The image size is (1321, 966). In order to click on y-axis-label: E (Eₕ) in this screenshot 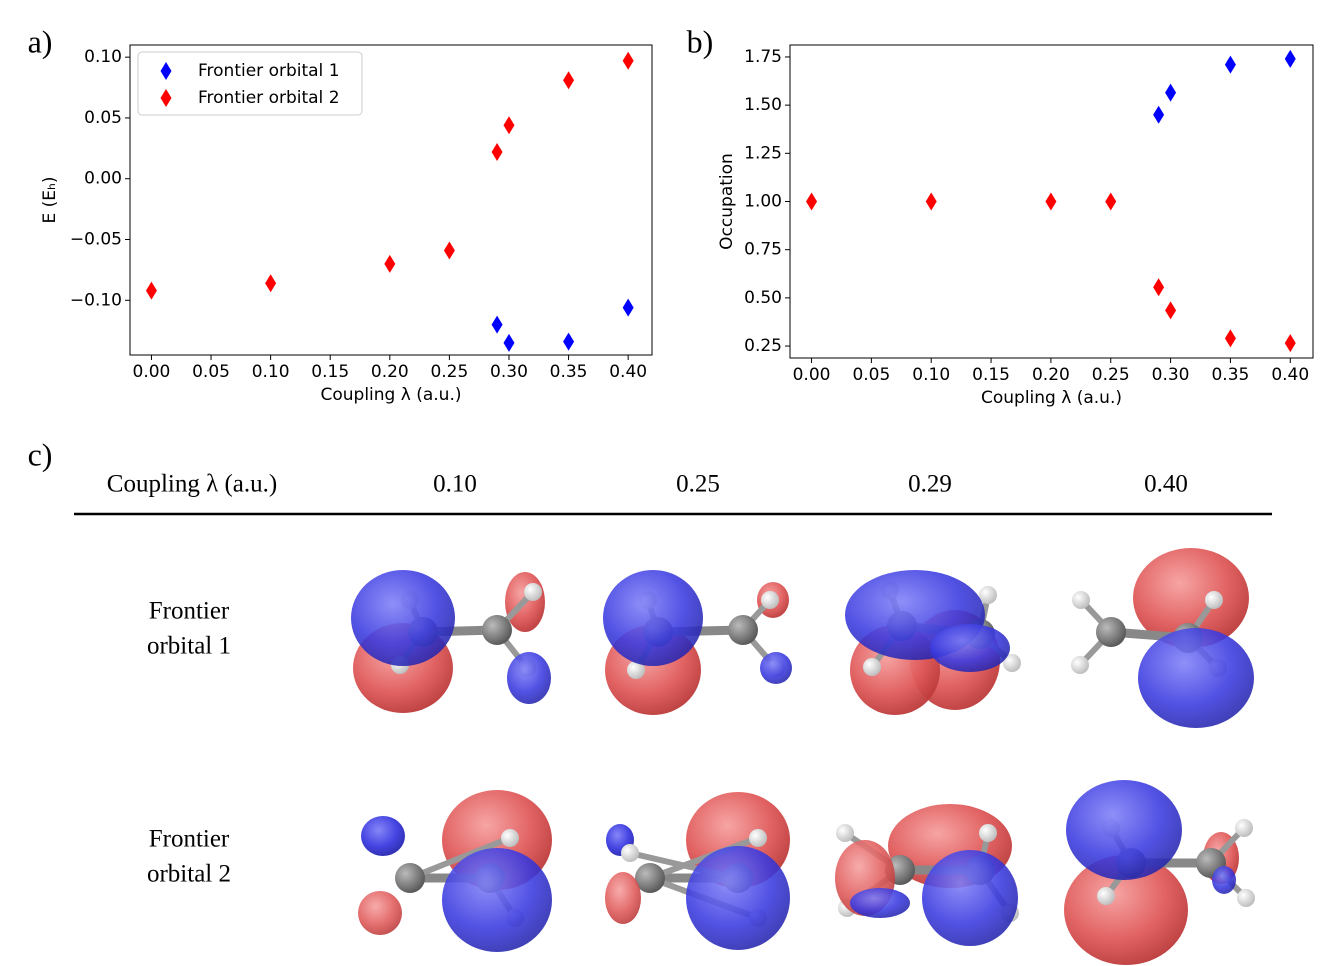, I will do `click(50, 199)`.